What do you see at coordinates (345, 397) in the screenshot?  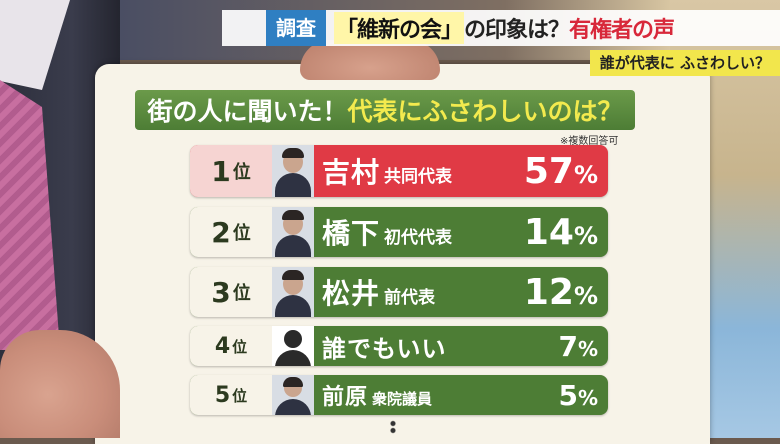 I see `candidate-name-main: 前原` at bounding box center [345, 397].